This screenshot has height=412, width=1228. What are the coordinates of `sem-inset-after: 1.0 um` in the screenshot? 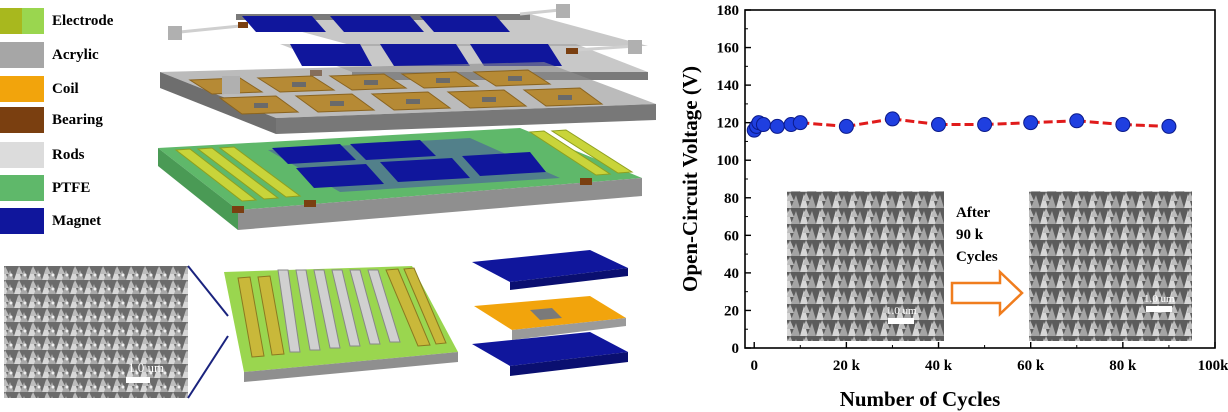 It's located at (1110, 266).